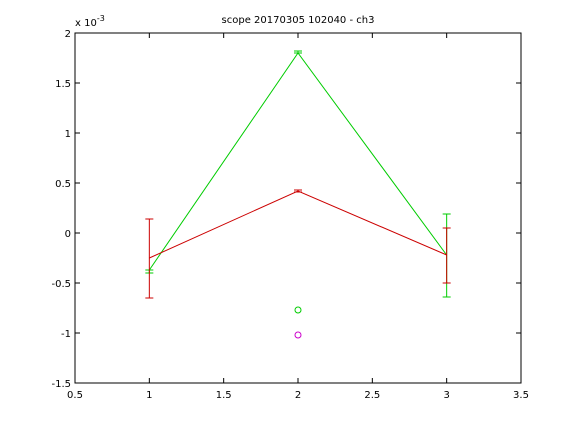 Image resolution: width=576 pixels, height=437 pixels. I want to click on y-tick-label: -1, so click(66, 334).